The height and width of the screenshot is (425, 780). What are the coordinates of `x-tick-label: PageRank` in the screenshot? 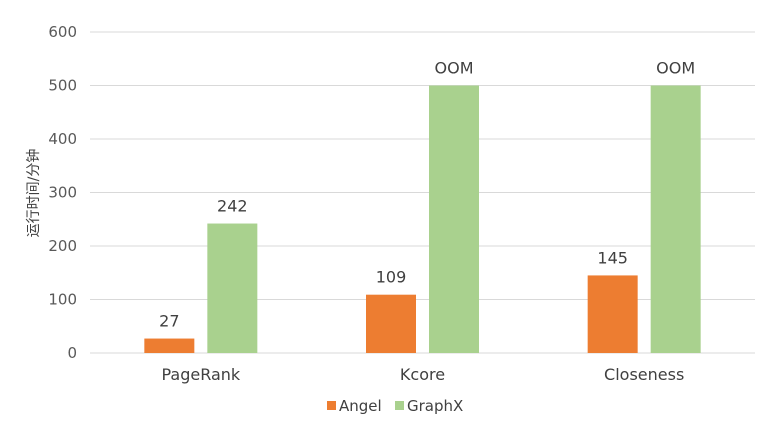 It's located at (200, 374).